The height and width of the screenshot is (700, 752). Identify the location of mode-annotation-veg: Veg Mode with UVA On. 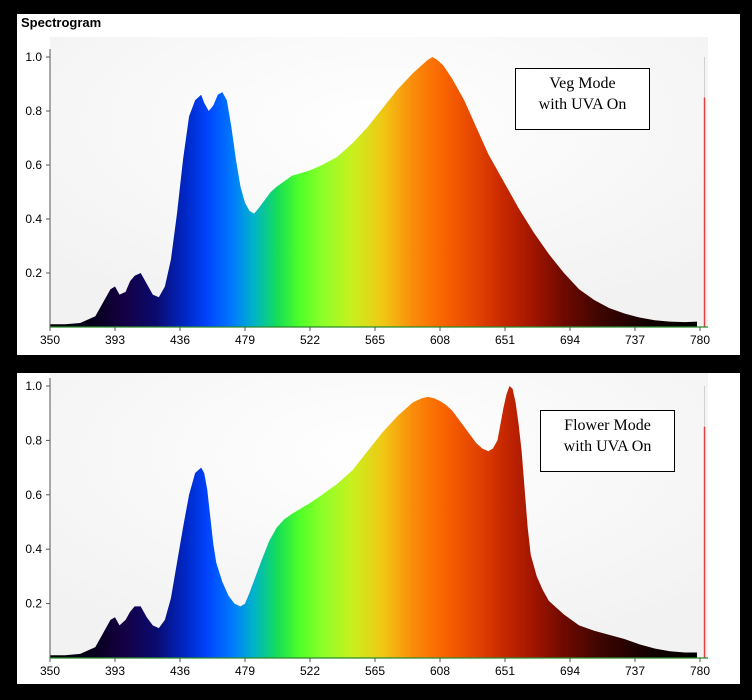
(582, 99).